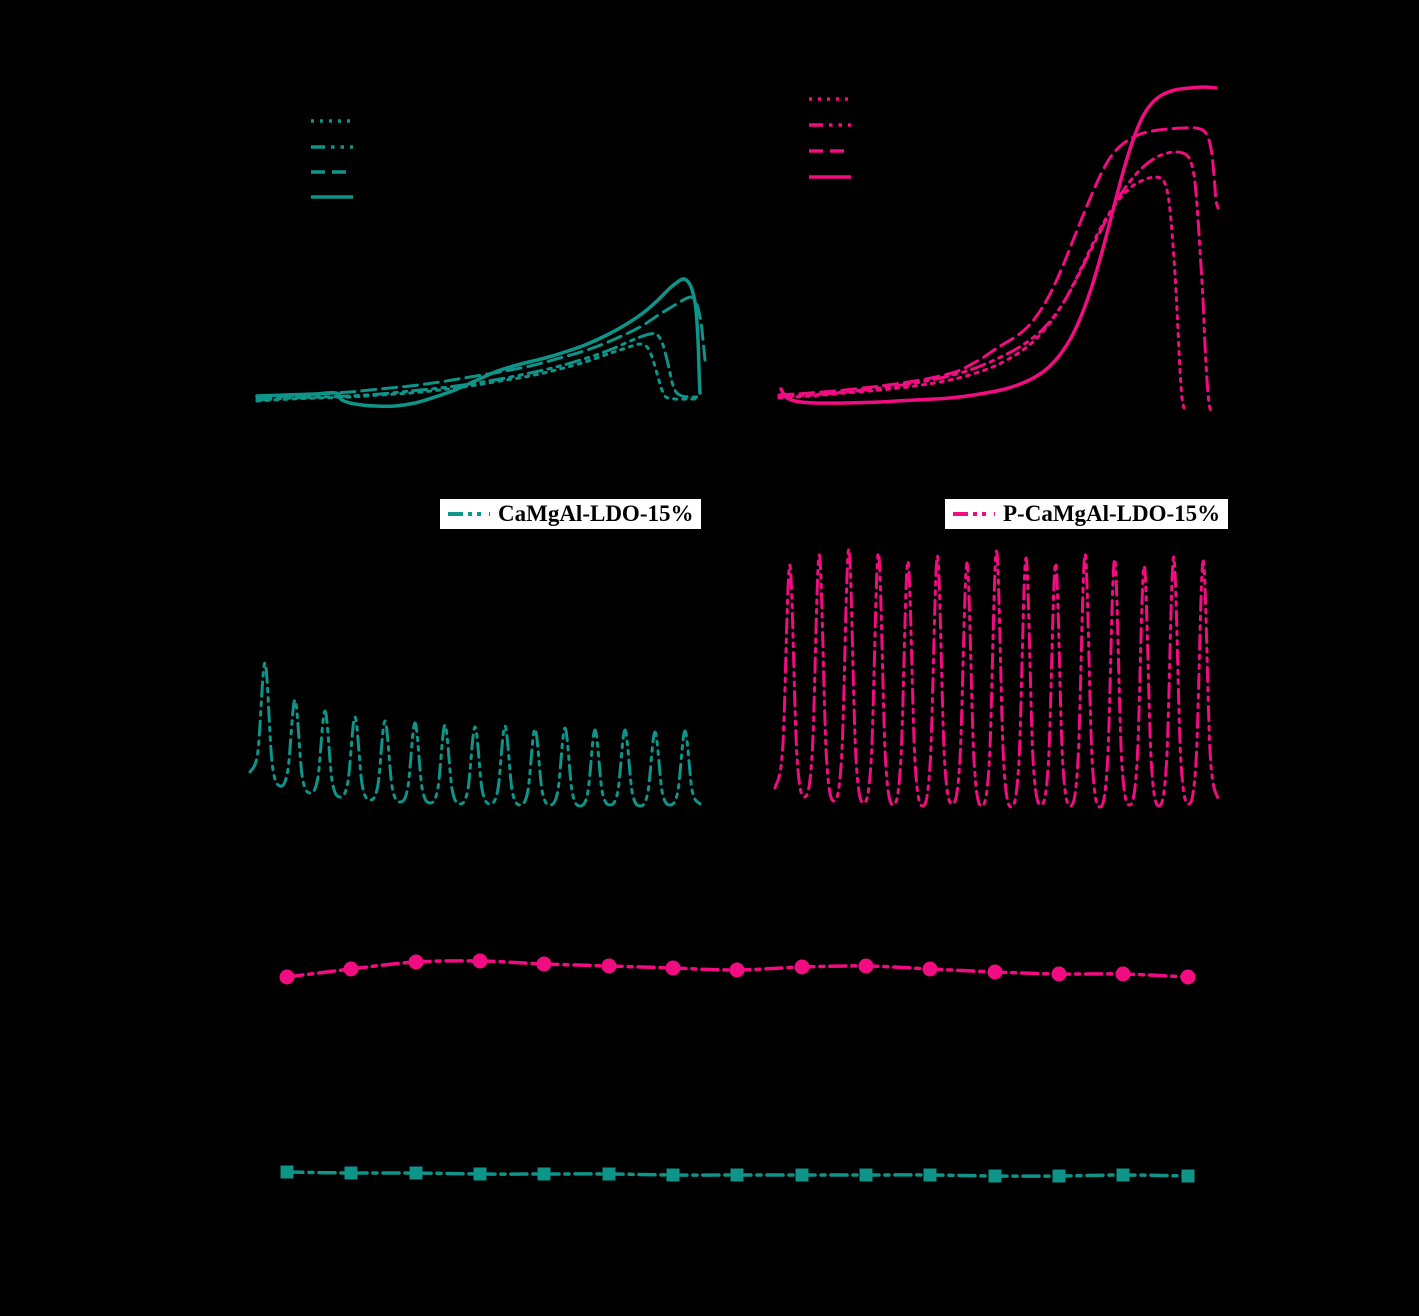 The height and width of the screenshot is (1316, 1419). I want to click on panel-cycles-right-curve-dashdotdot, so click(996, 678).